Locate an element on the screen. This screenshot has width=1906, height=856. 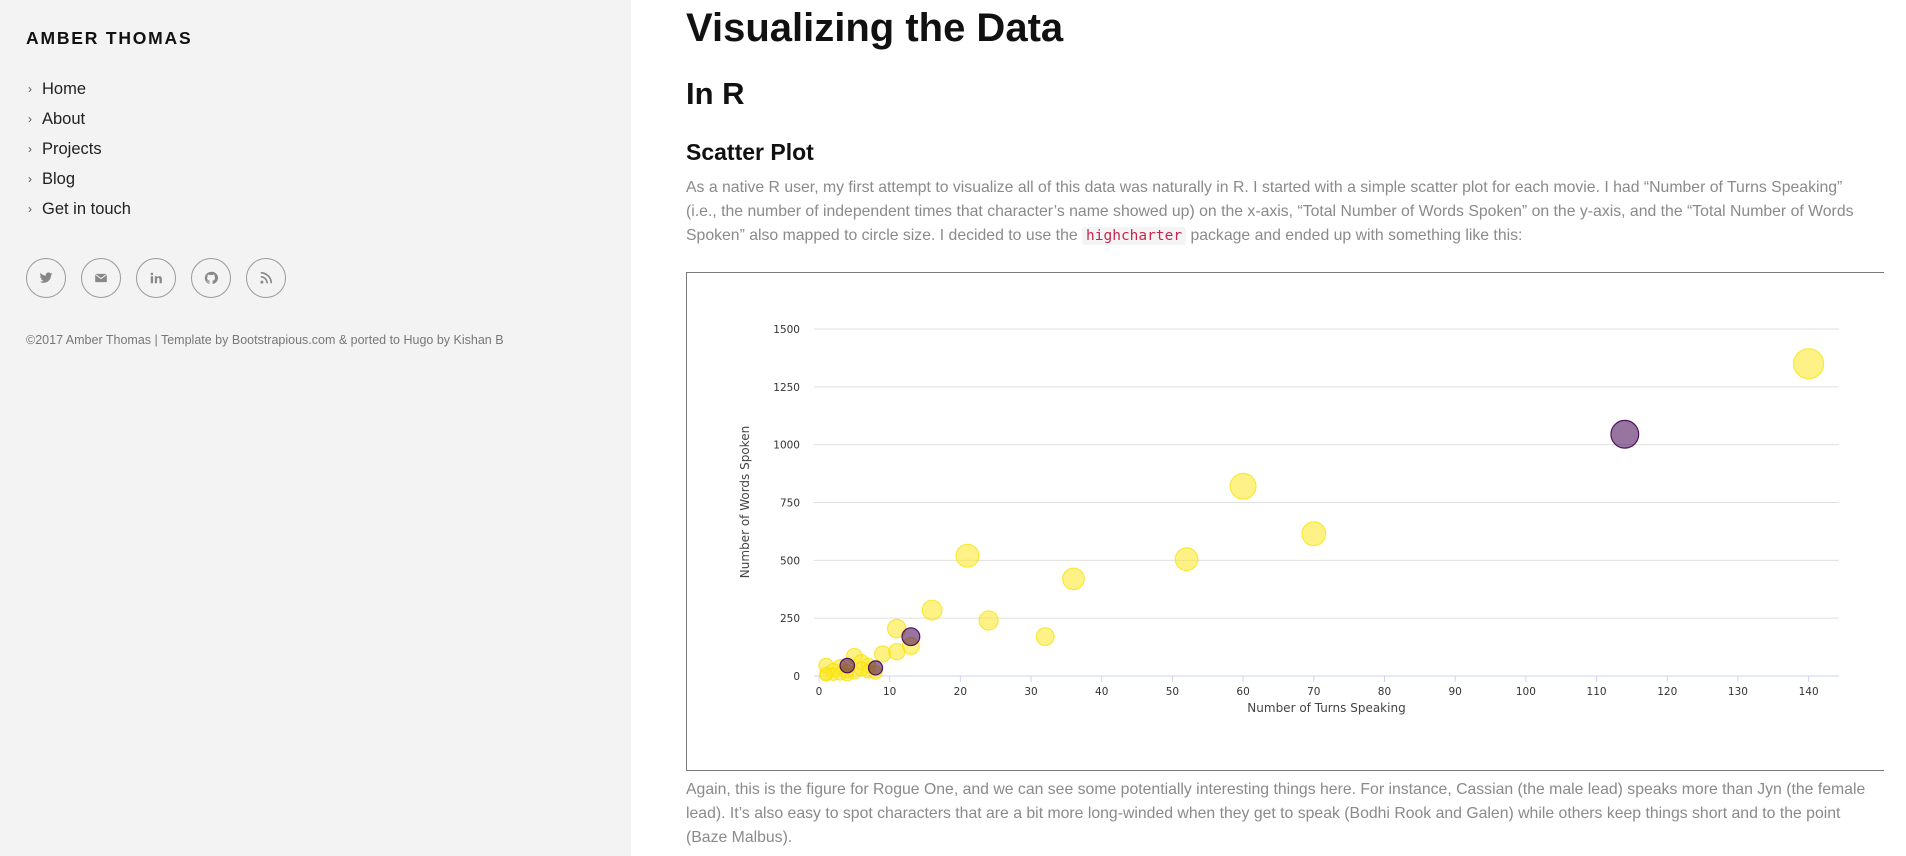
social-links is located at coordinates (156, 278).